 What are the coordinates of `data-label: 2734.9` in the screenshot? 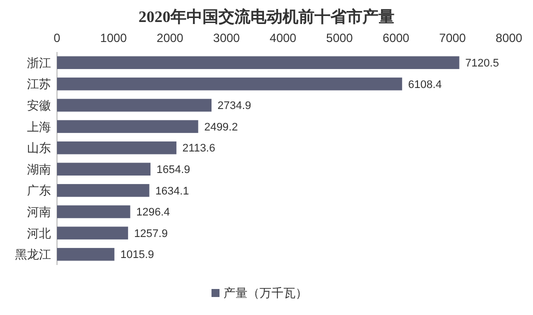 It's located at (235, 106).